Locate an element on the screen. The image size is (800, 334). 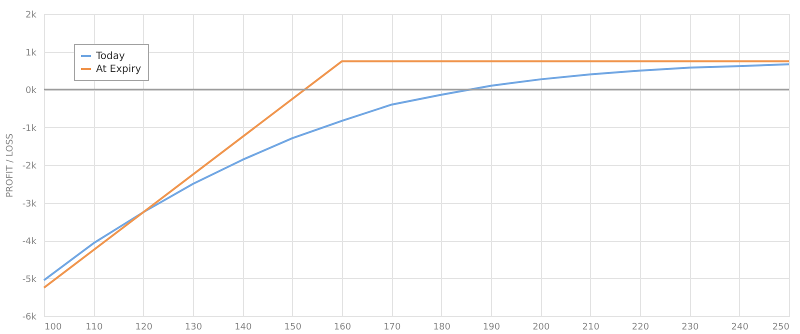
x-tick-label: 200 is located at coordinates (541, 327).